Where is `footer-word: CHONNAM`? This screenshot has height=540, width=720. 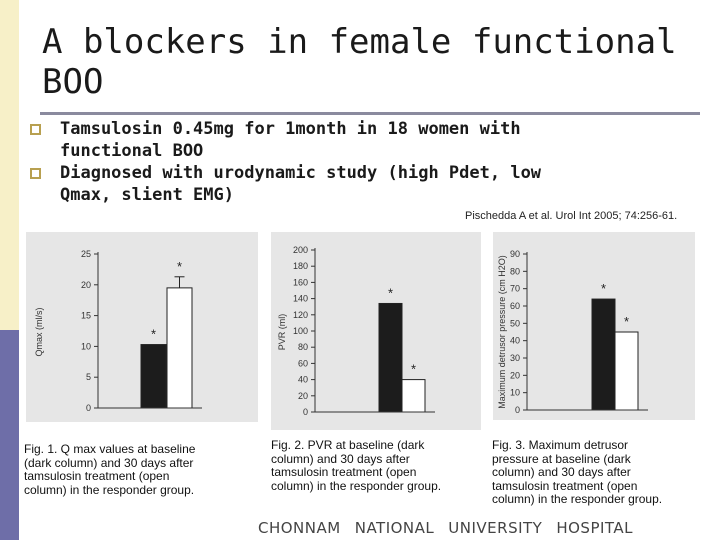 footer-word: CHONNAM is located at coordinates (299, 528).